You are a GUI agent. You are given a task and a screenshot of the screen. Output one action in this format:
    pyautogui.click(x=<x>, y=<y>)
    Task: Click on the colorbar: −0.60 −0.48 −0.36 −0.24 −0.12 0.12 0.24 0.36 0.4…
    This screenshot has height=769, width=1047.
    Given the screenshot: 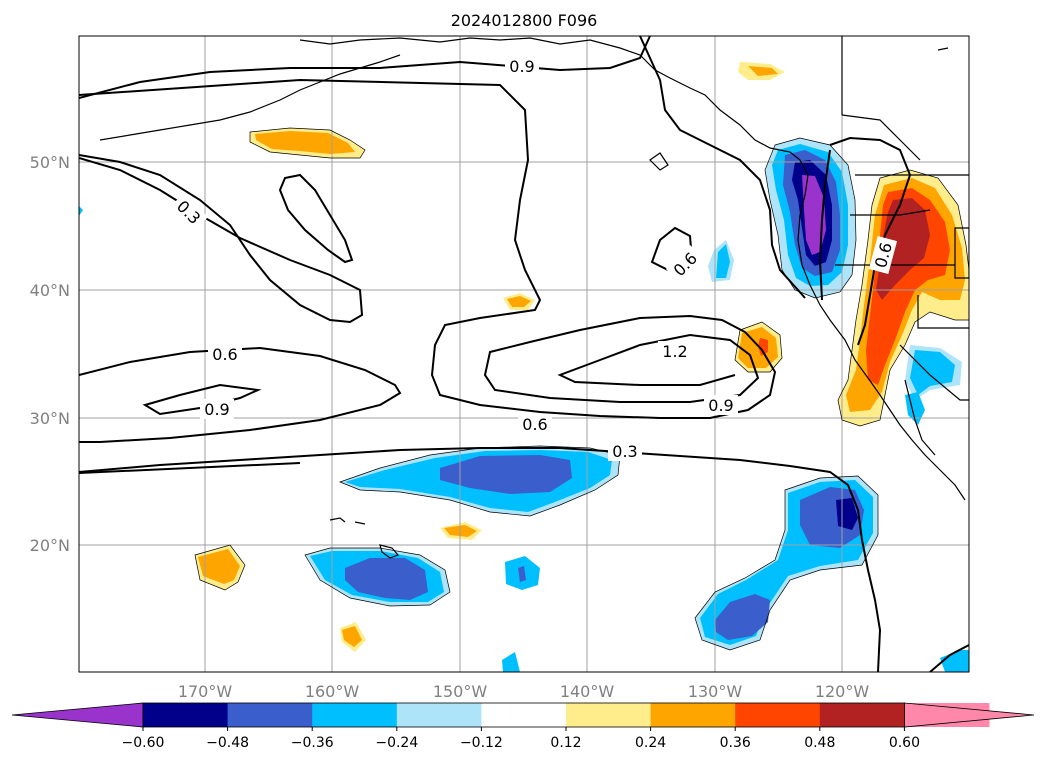 What is the action you would take?
    pyautogui.click(x=523, y=726)
    